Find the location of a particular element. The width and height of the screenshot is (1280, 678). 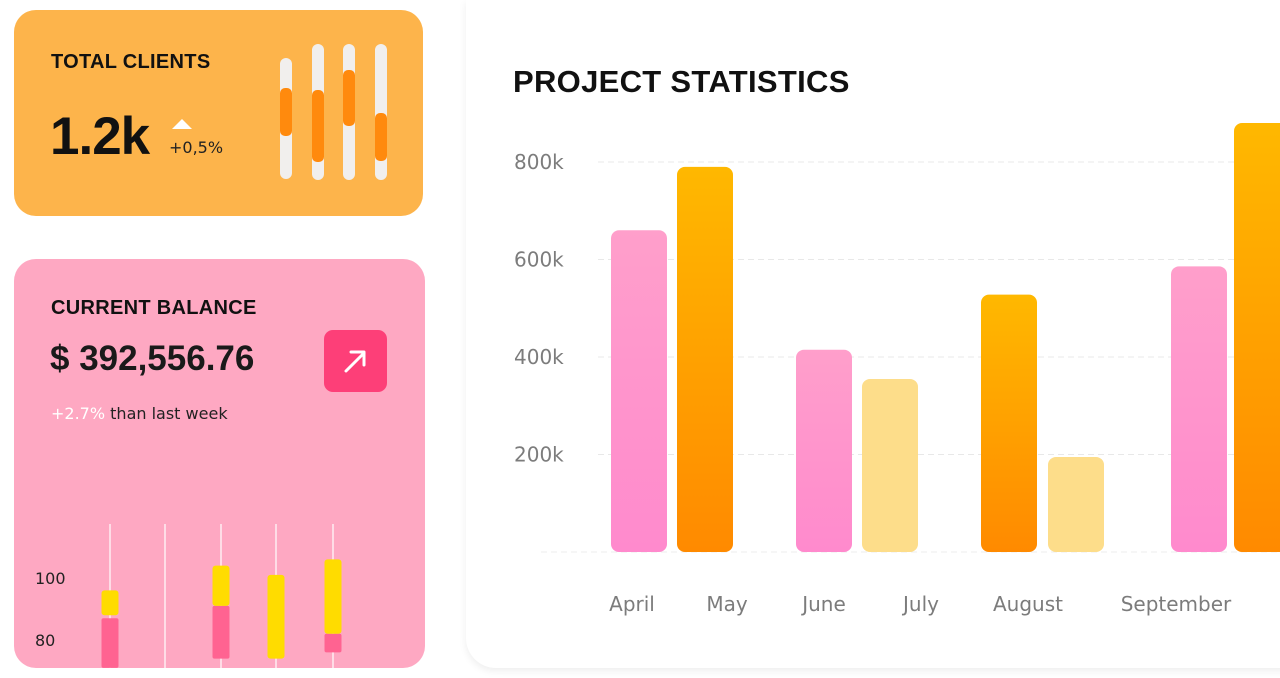

project-statistics-title: PROJECT STATISTICS is located at coordinates (681, 81).